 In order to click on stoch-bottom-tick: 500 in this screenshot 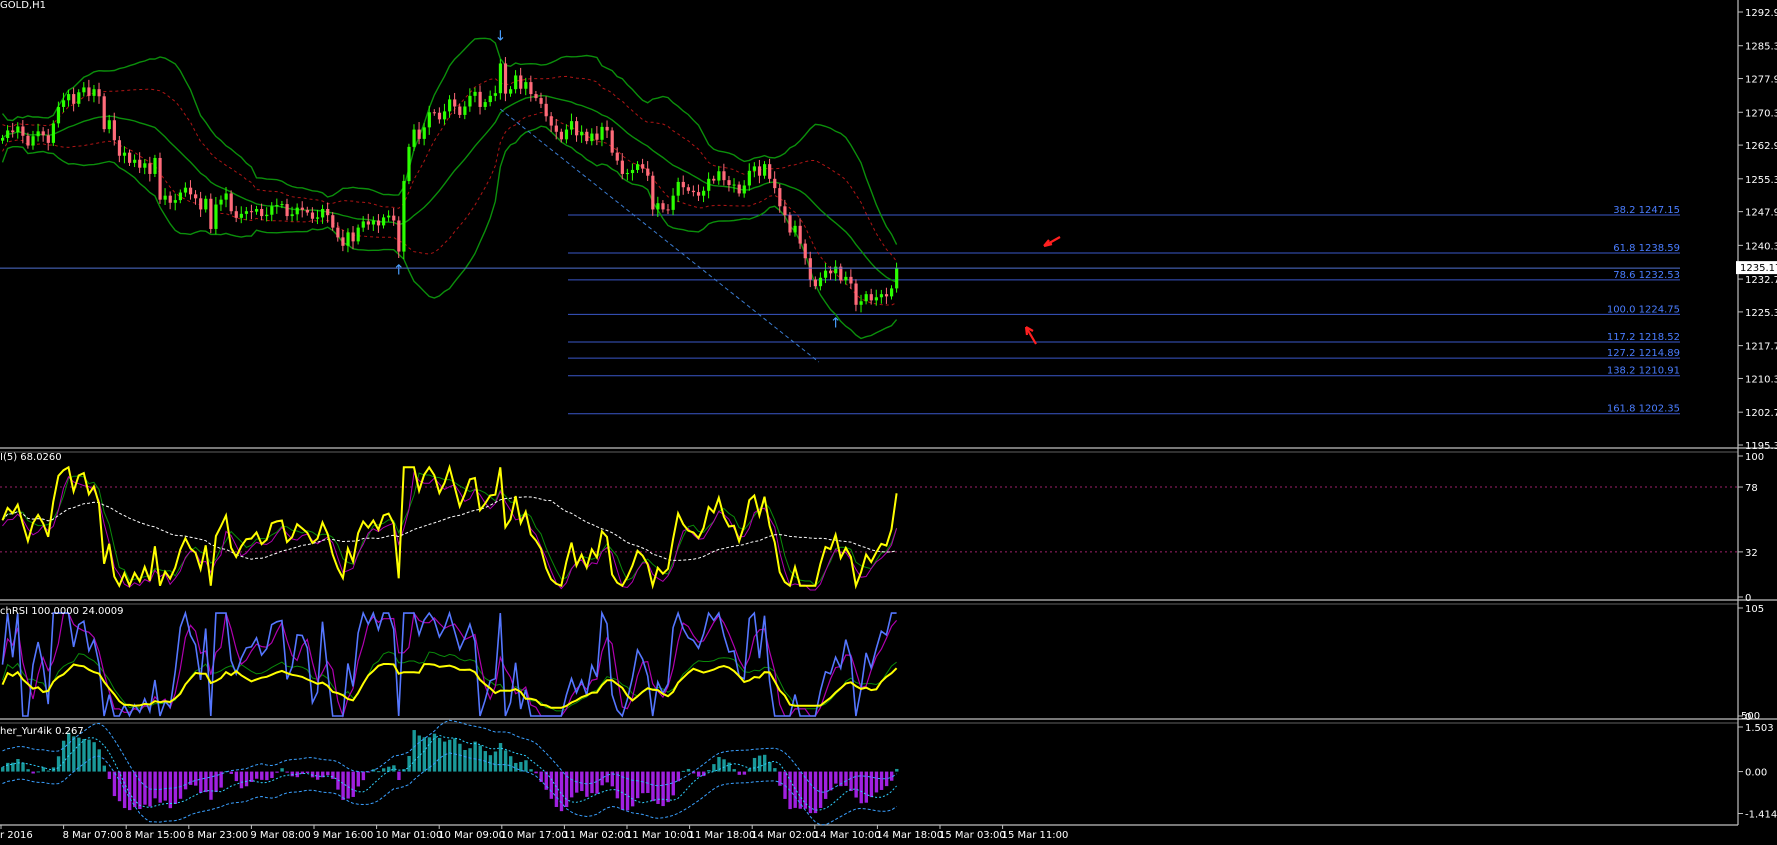, I will do `click(1750, 716)`.